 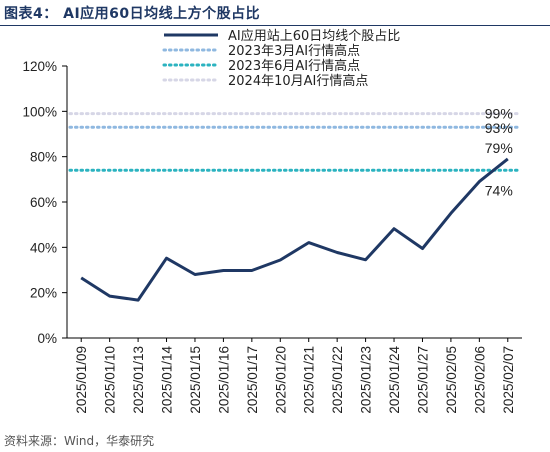 I want to click on label-last-value: 79%, so click(x=499, y=148).